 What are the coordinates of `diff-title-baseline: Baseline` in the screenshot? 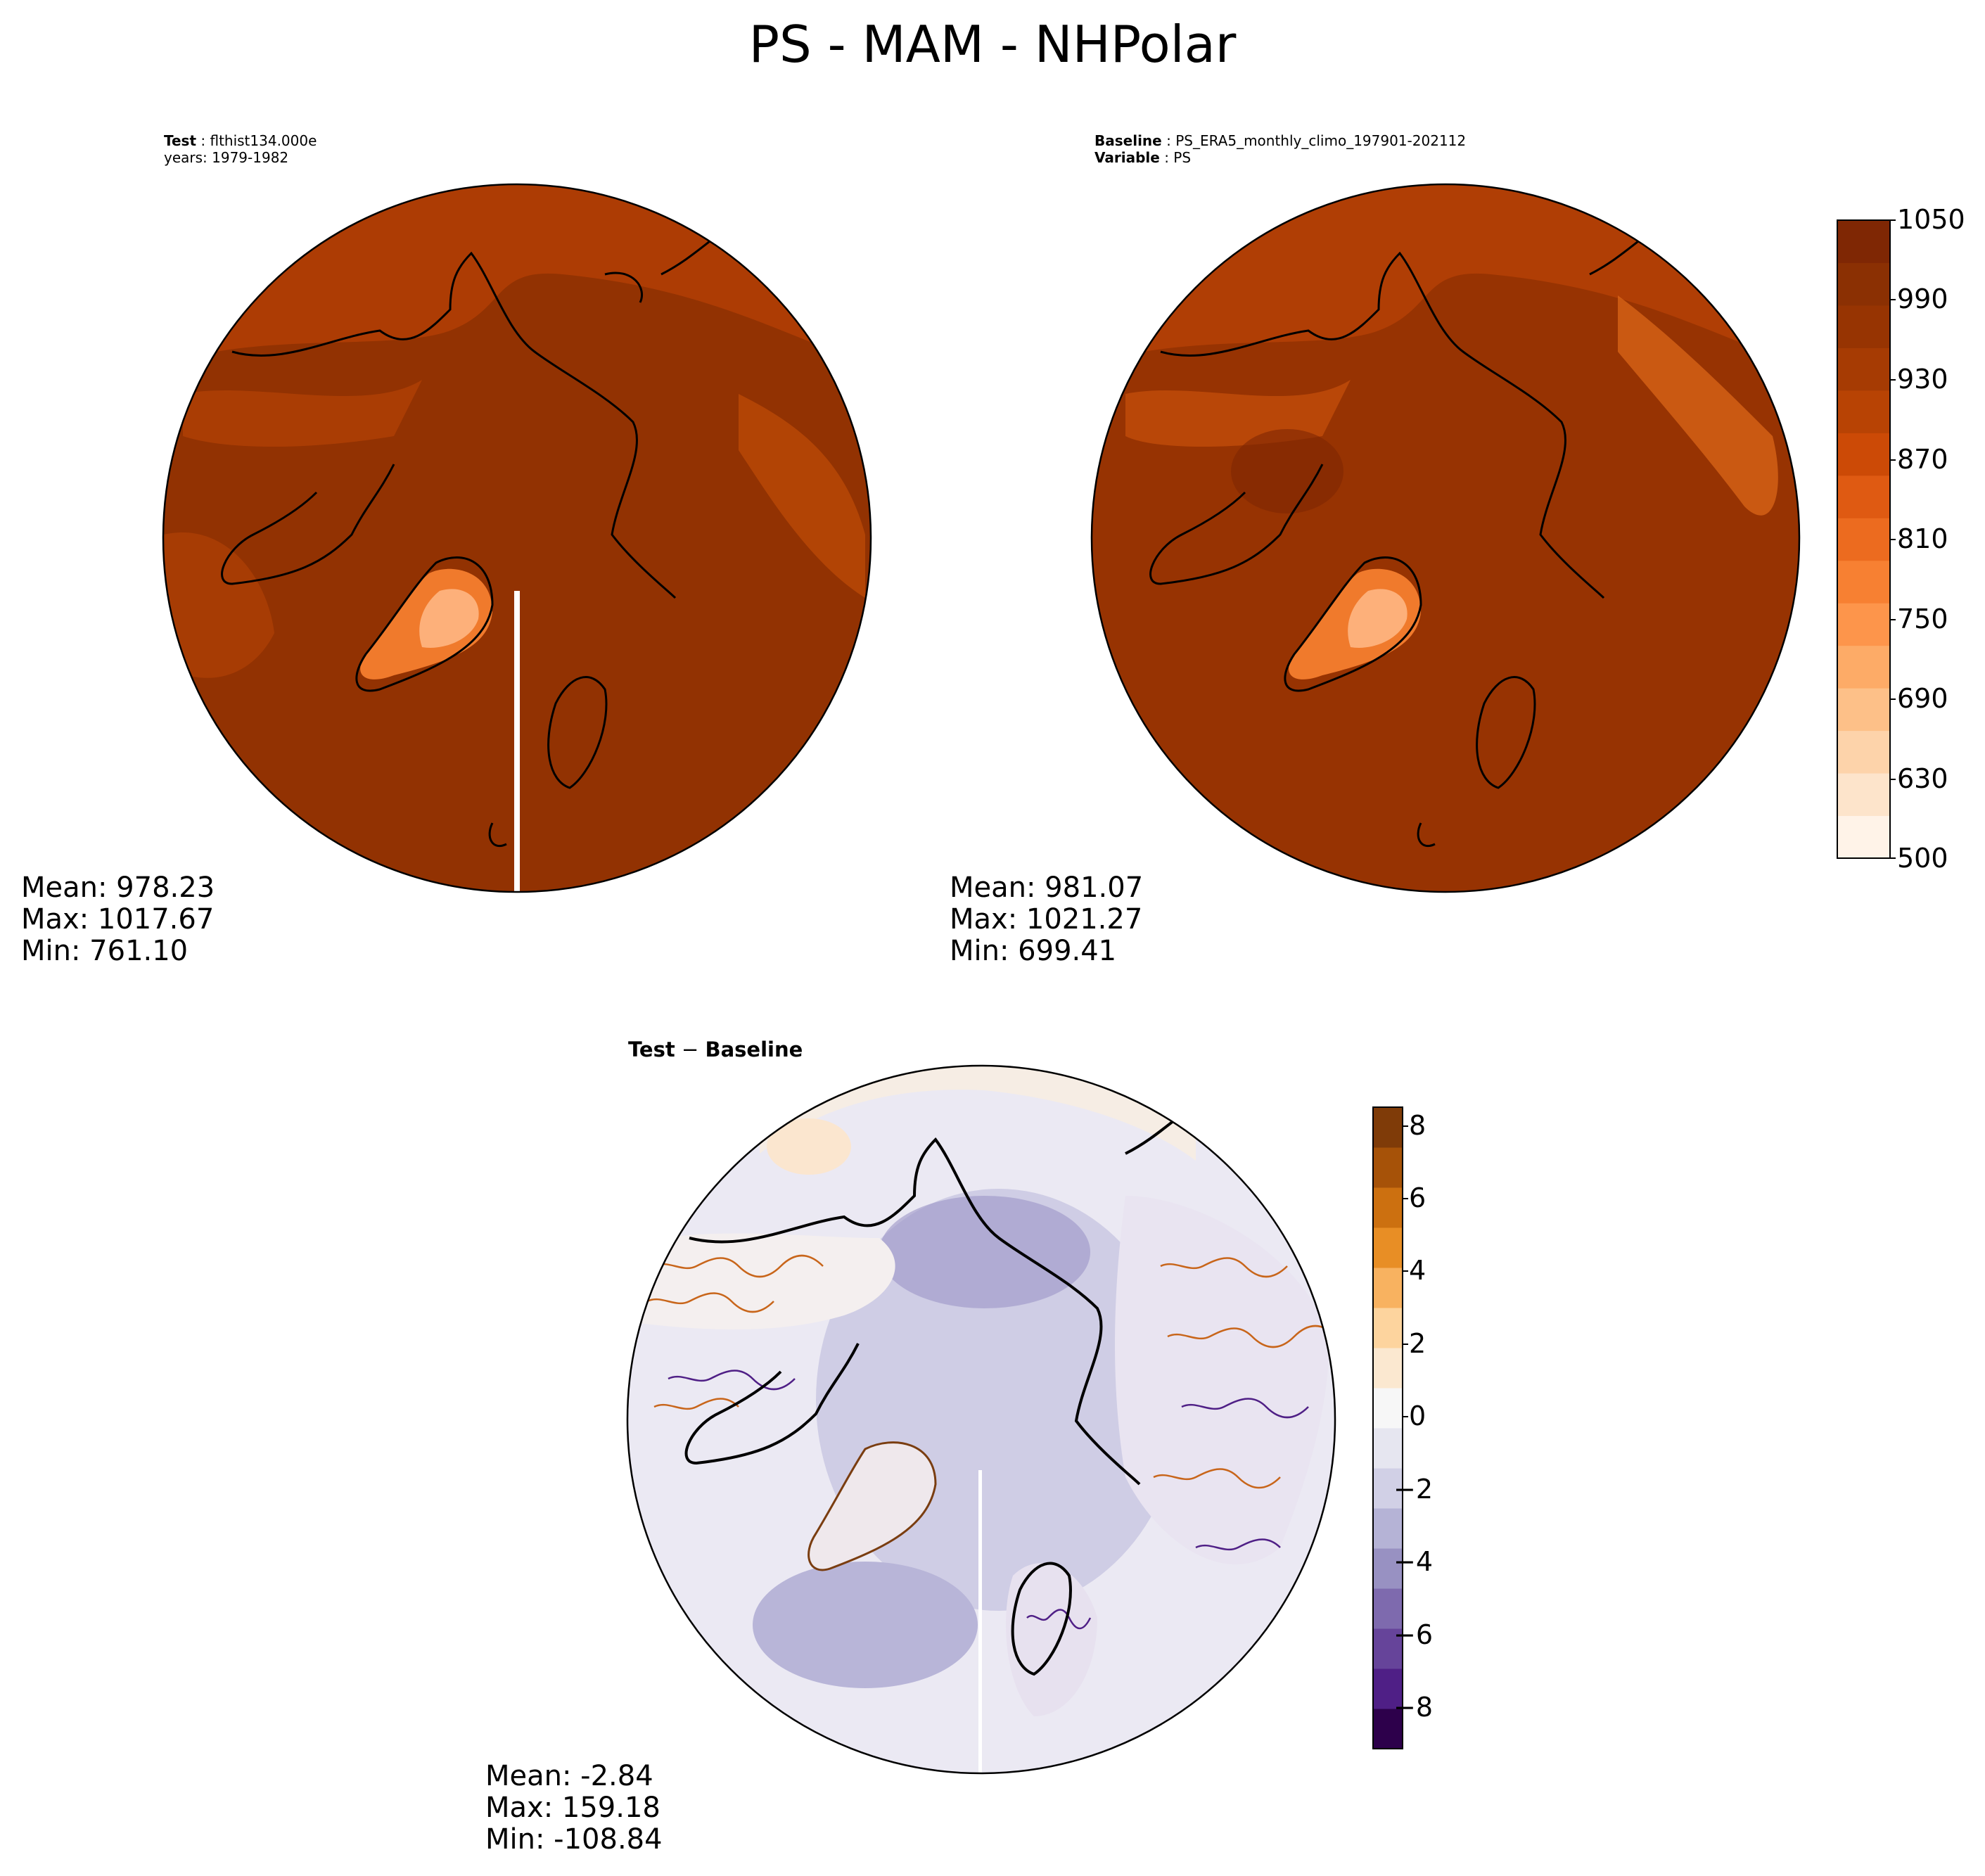 It's located at (754, 1049).